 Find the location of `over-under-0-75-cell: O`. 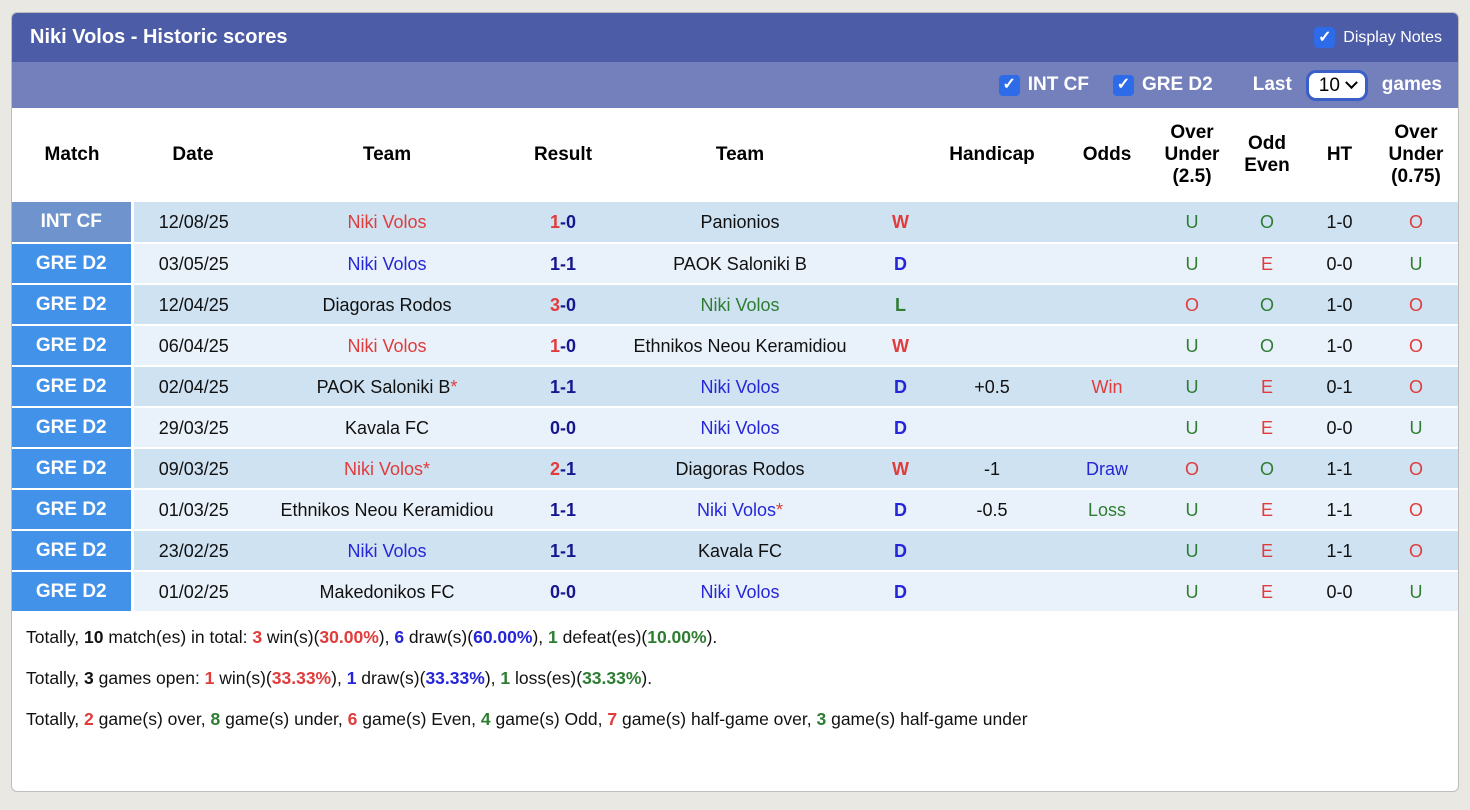

over-under-0-75-cell: O is located at coordinates (1415, 223).